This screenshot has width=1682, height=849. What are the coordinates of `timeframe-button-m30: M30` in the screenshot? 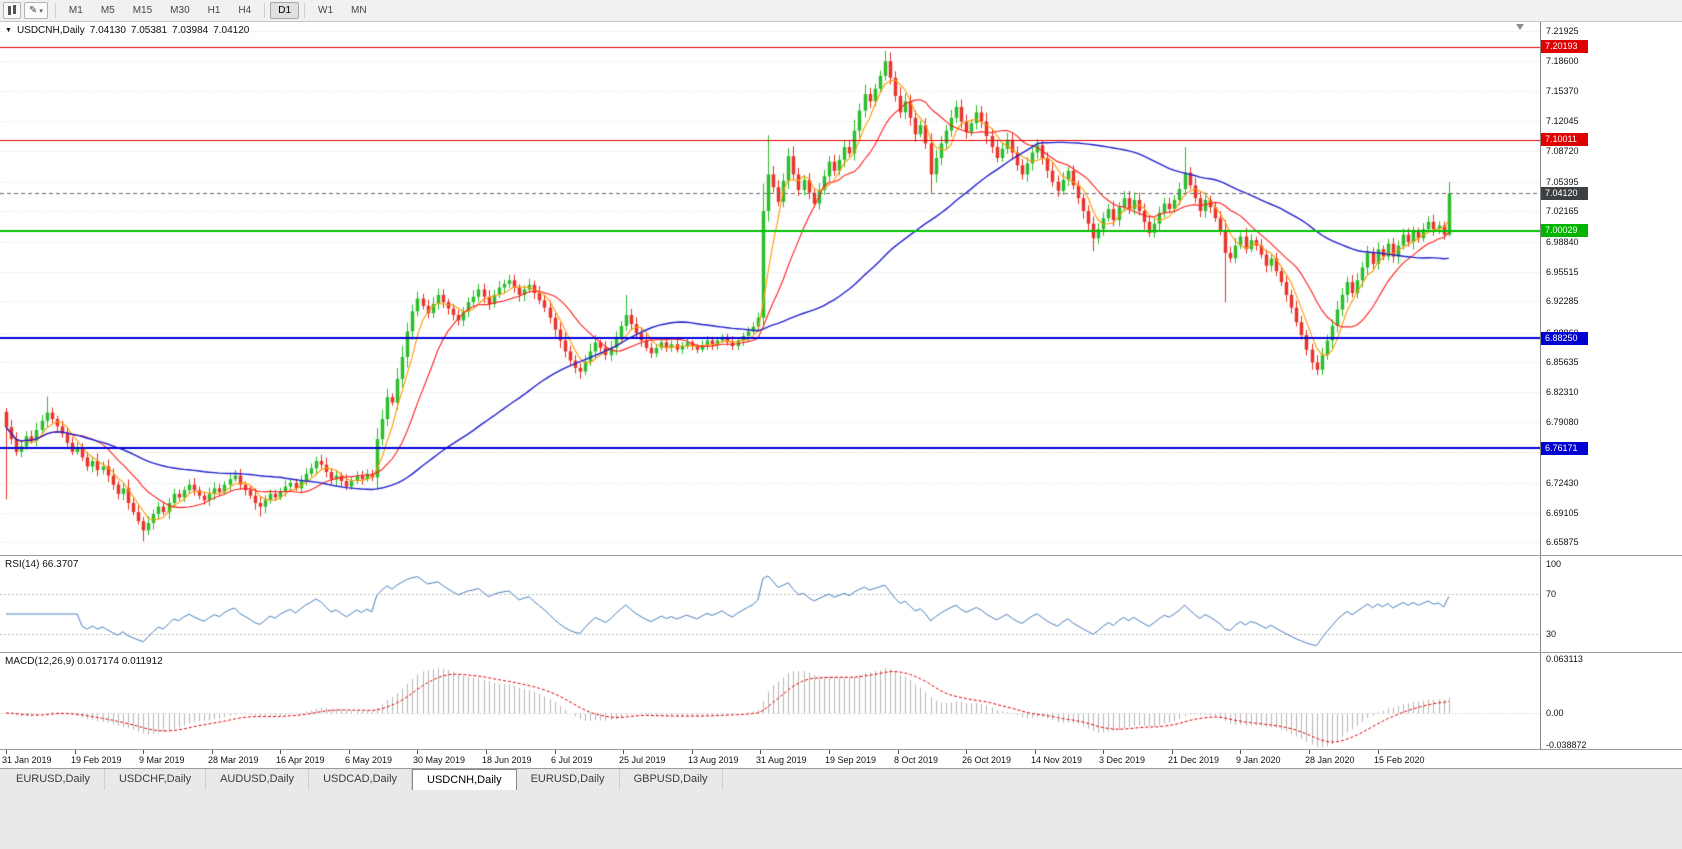 It's located at (180, 10).